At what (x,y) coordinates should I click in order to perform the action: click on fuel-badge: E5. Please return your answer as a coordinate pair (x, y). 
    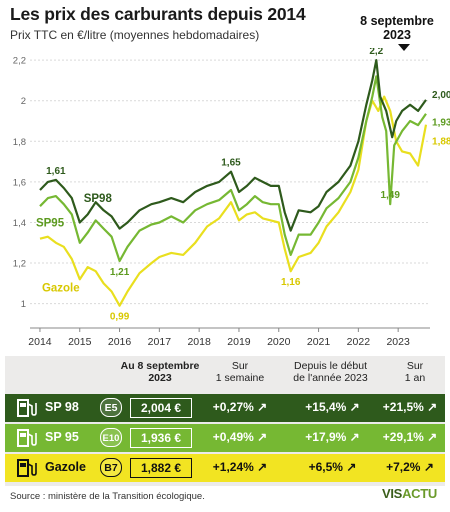
    Looking at the image, I should click on (111, 407).